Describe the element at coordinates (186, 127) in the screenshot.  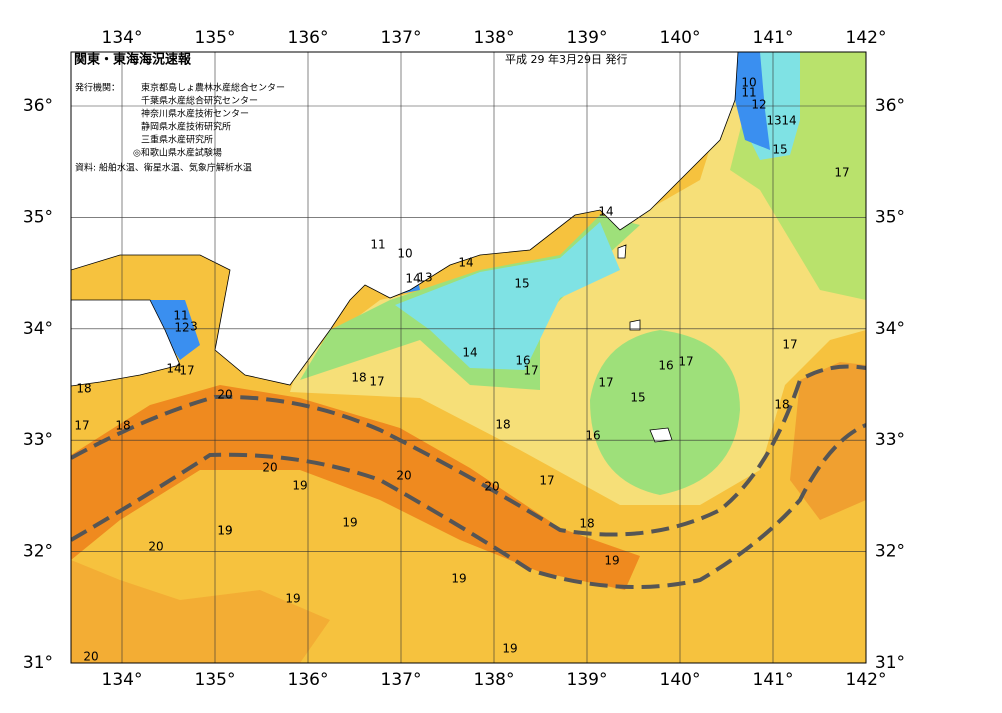
I see `issuer: 静岡県水産技術研究所` at that location.